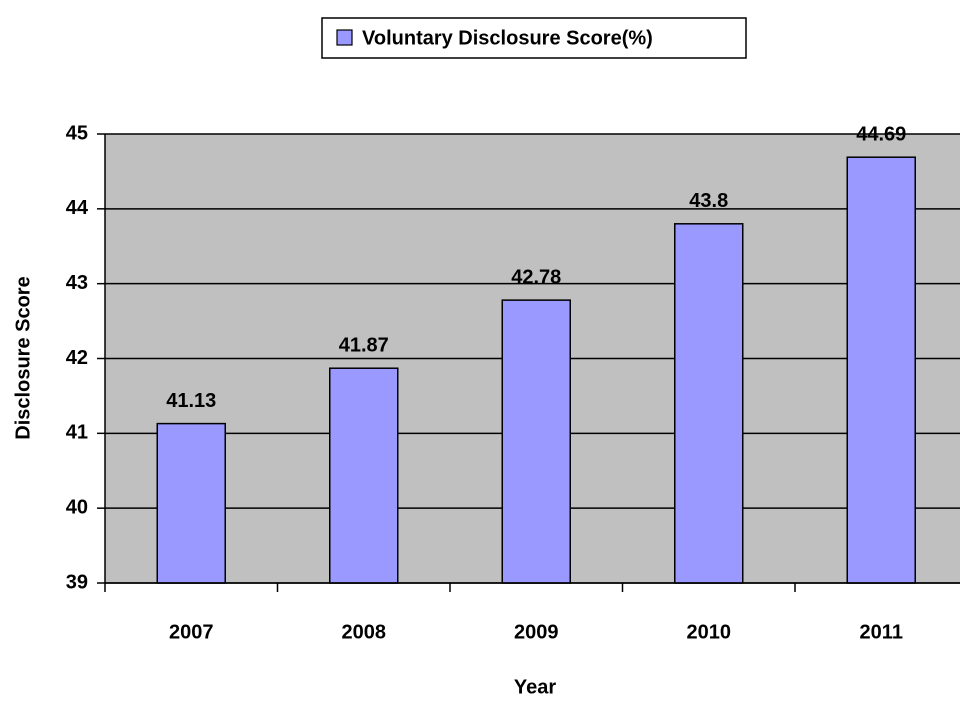 The width and height of the screenshot is (960, 702). Describe the element at coordinates (77, 507) in the screenshot. I see `y-tick-label: 40` at that location.